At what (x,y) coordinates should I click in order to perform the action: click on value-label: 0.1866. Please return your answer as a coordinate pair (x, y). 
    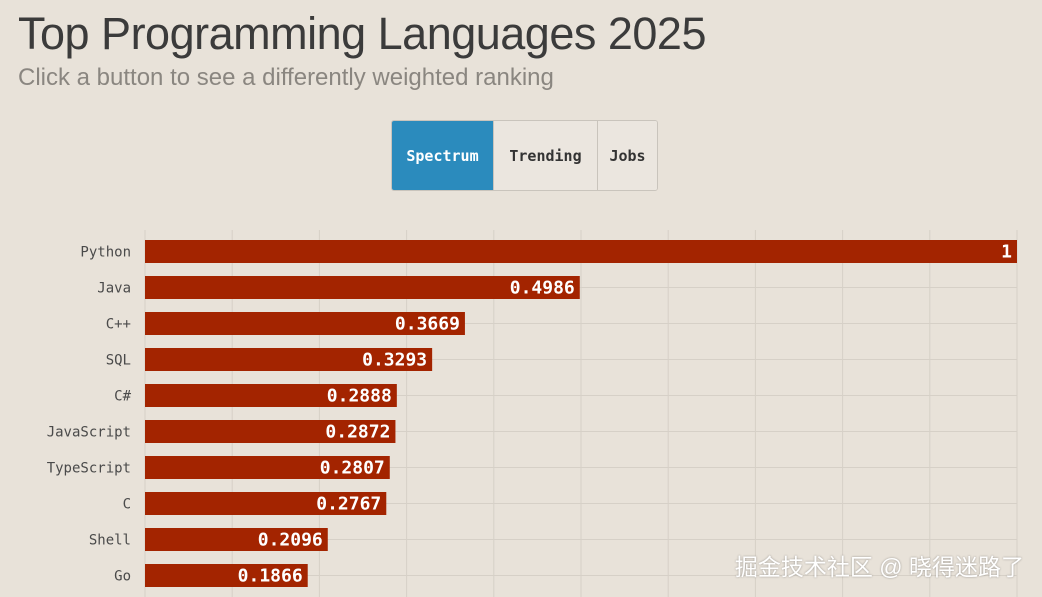
    Looking at the image, I should click on (270, 576).